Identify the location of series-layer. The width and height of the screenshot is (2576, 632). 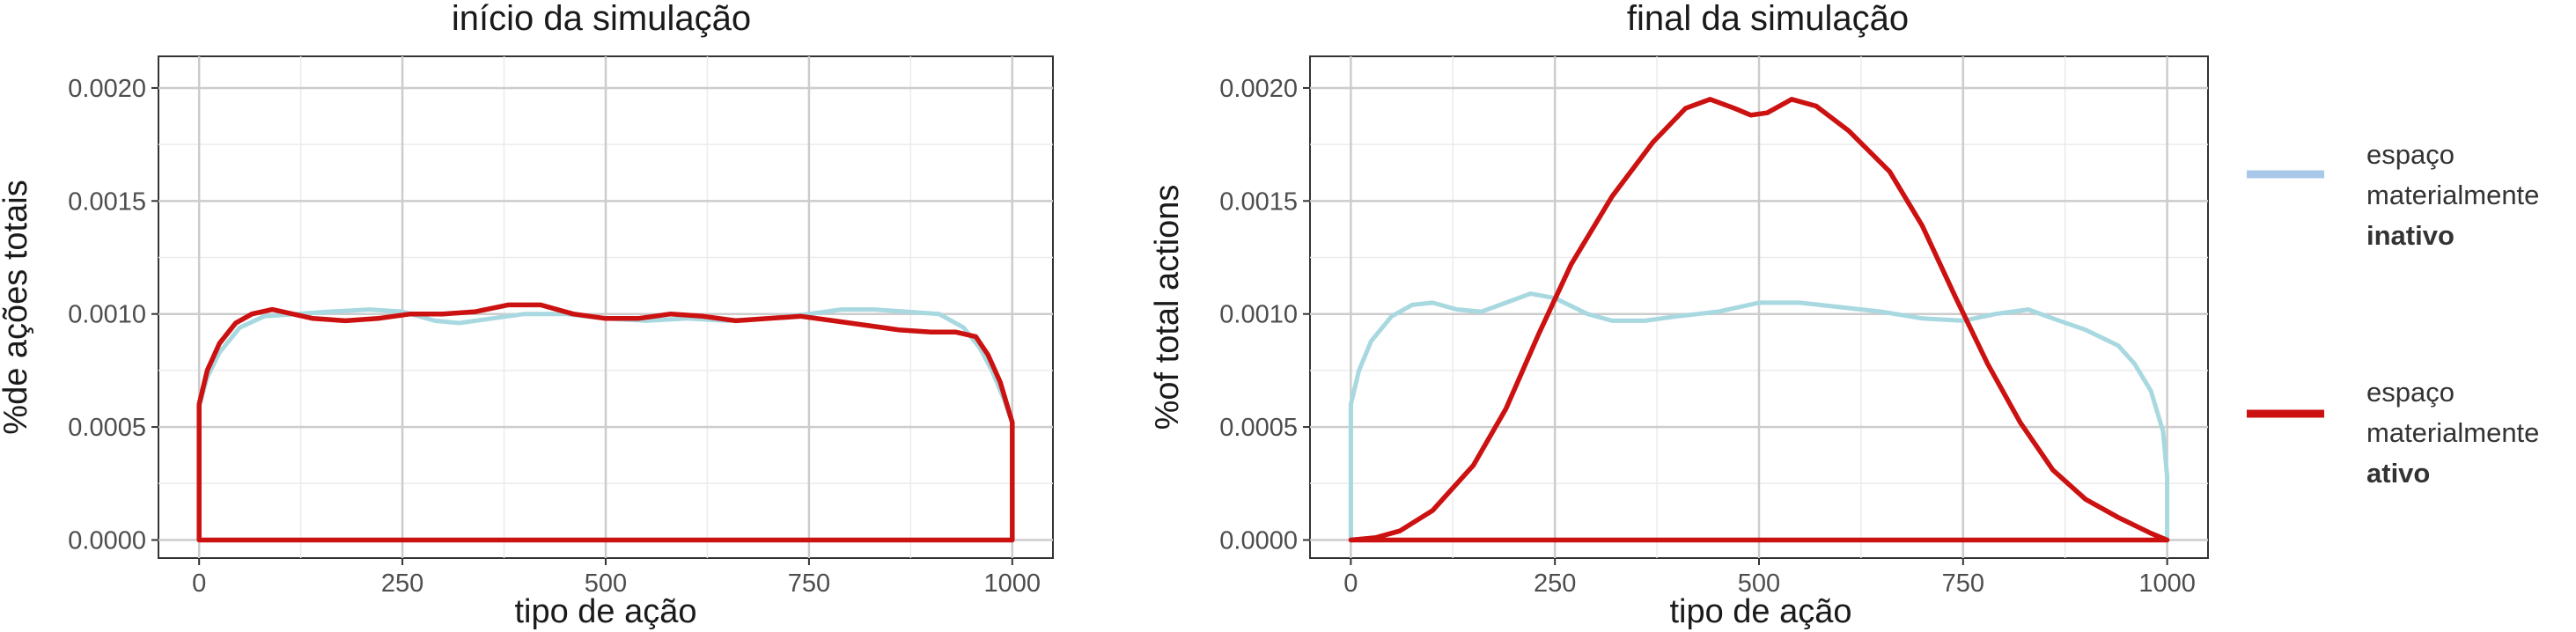
(606, 422).